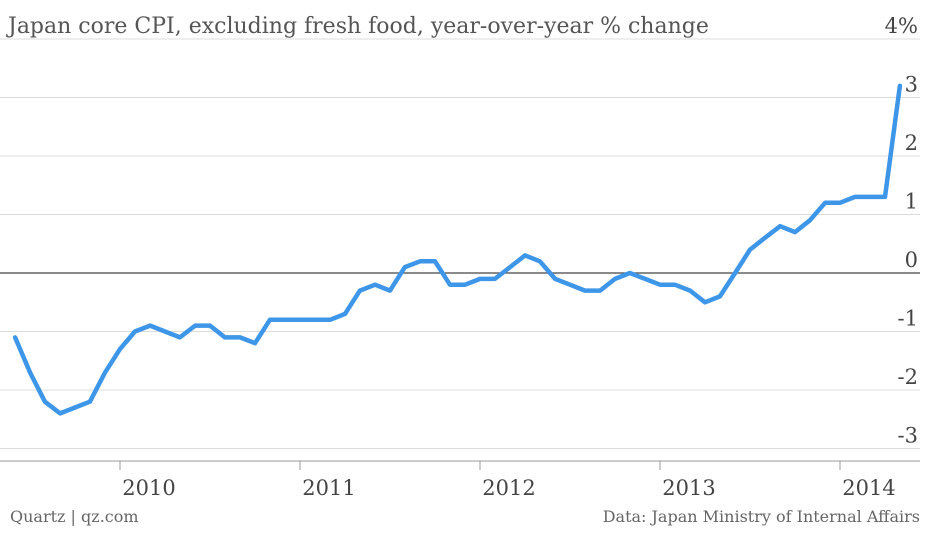 The width and height of the screenshot is (932, 552). I want to click on x-tick-label: 2013, so click(688, 488).